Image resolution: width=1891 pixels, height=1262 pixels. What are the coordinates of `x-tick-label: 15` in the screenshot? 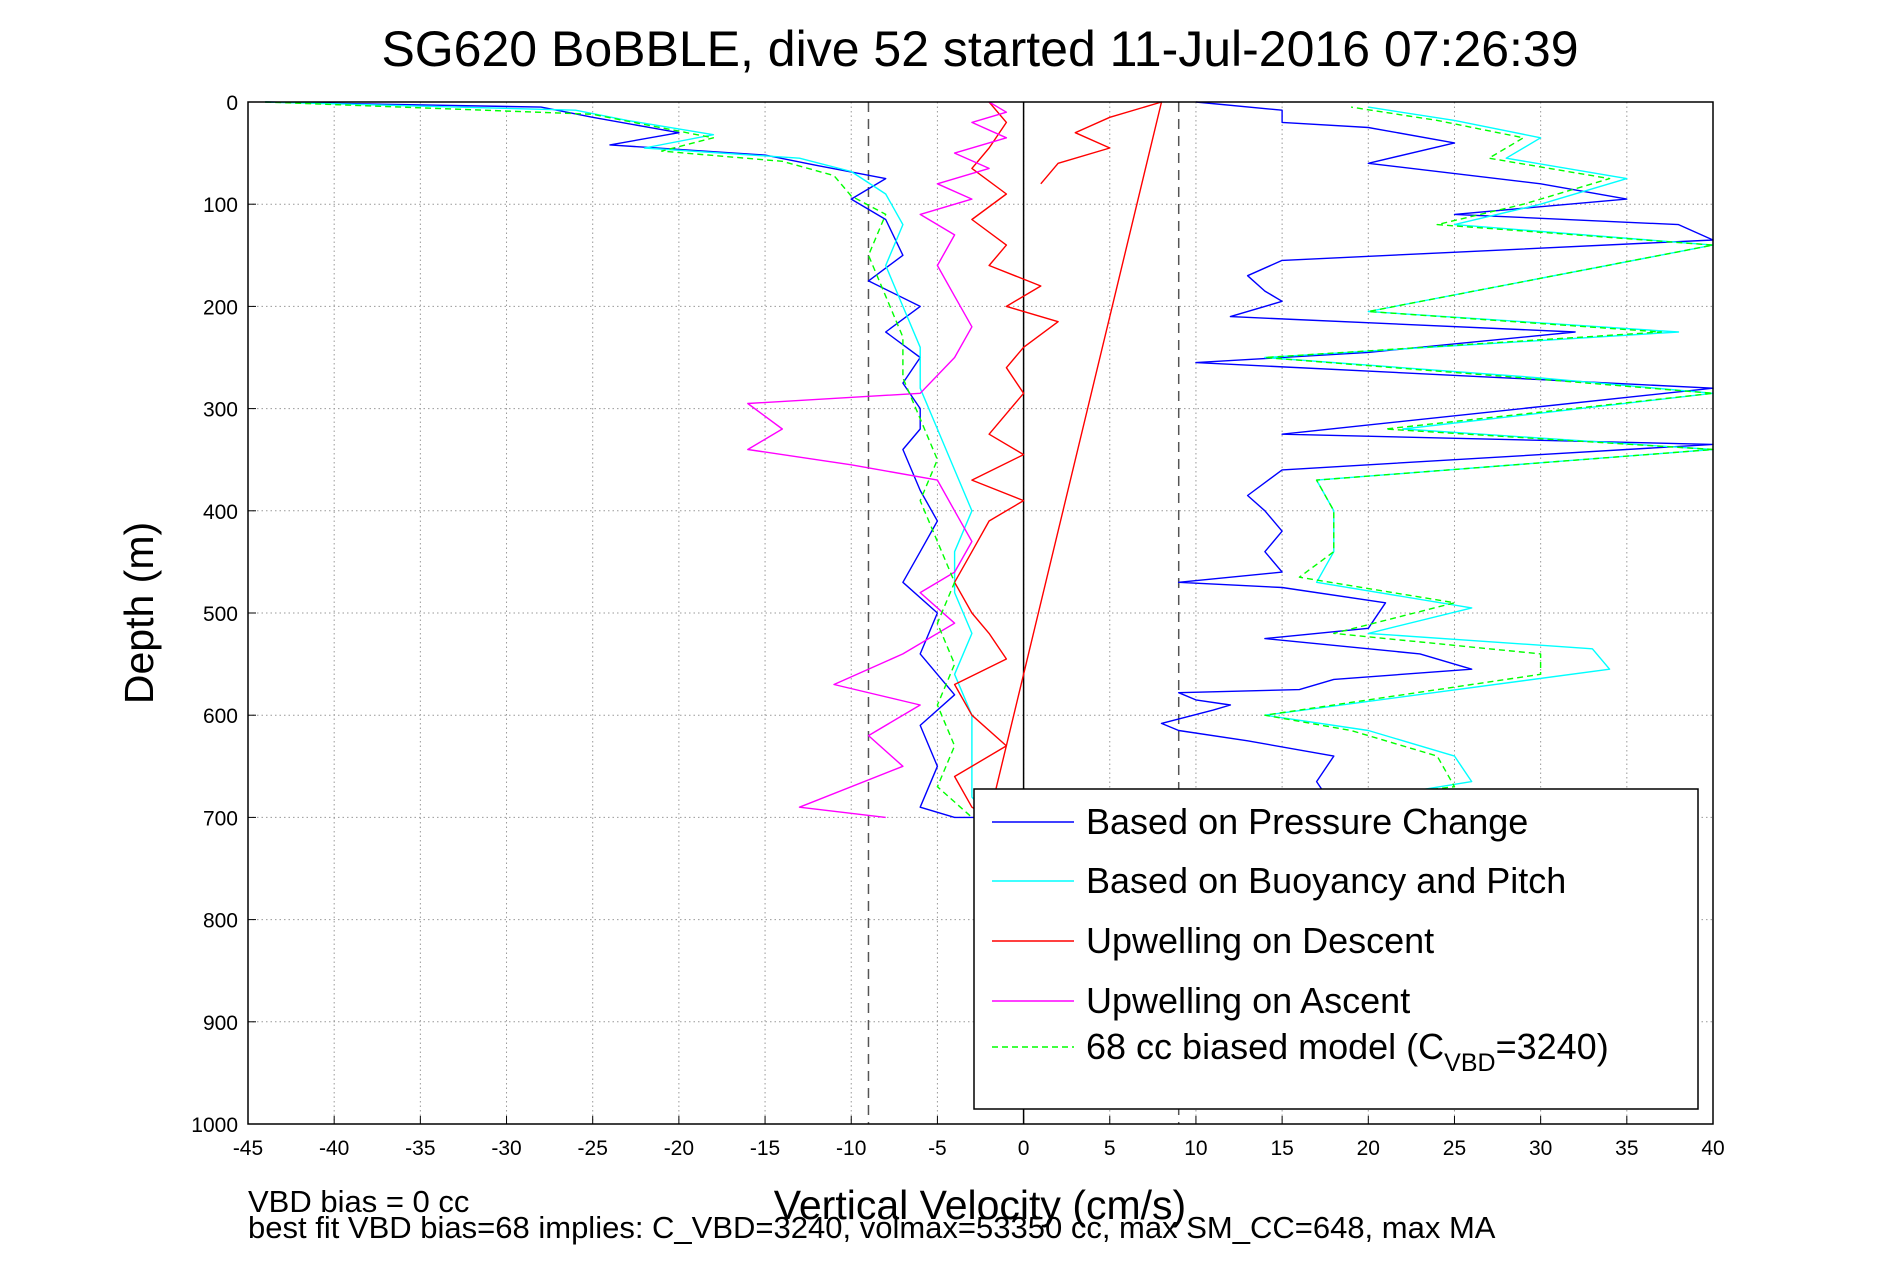 It's located at (1281, 1148).